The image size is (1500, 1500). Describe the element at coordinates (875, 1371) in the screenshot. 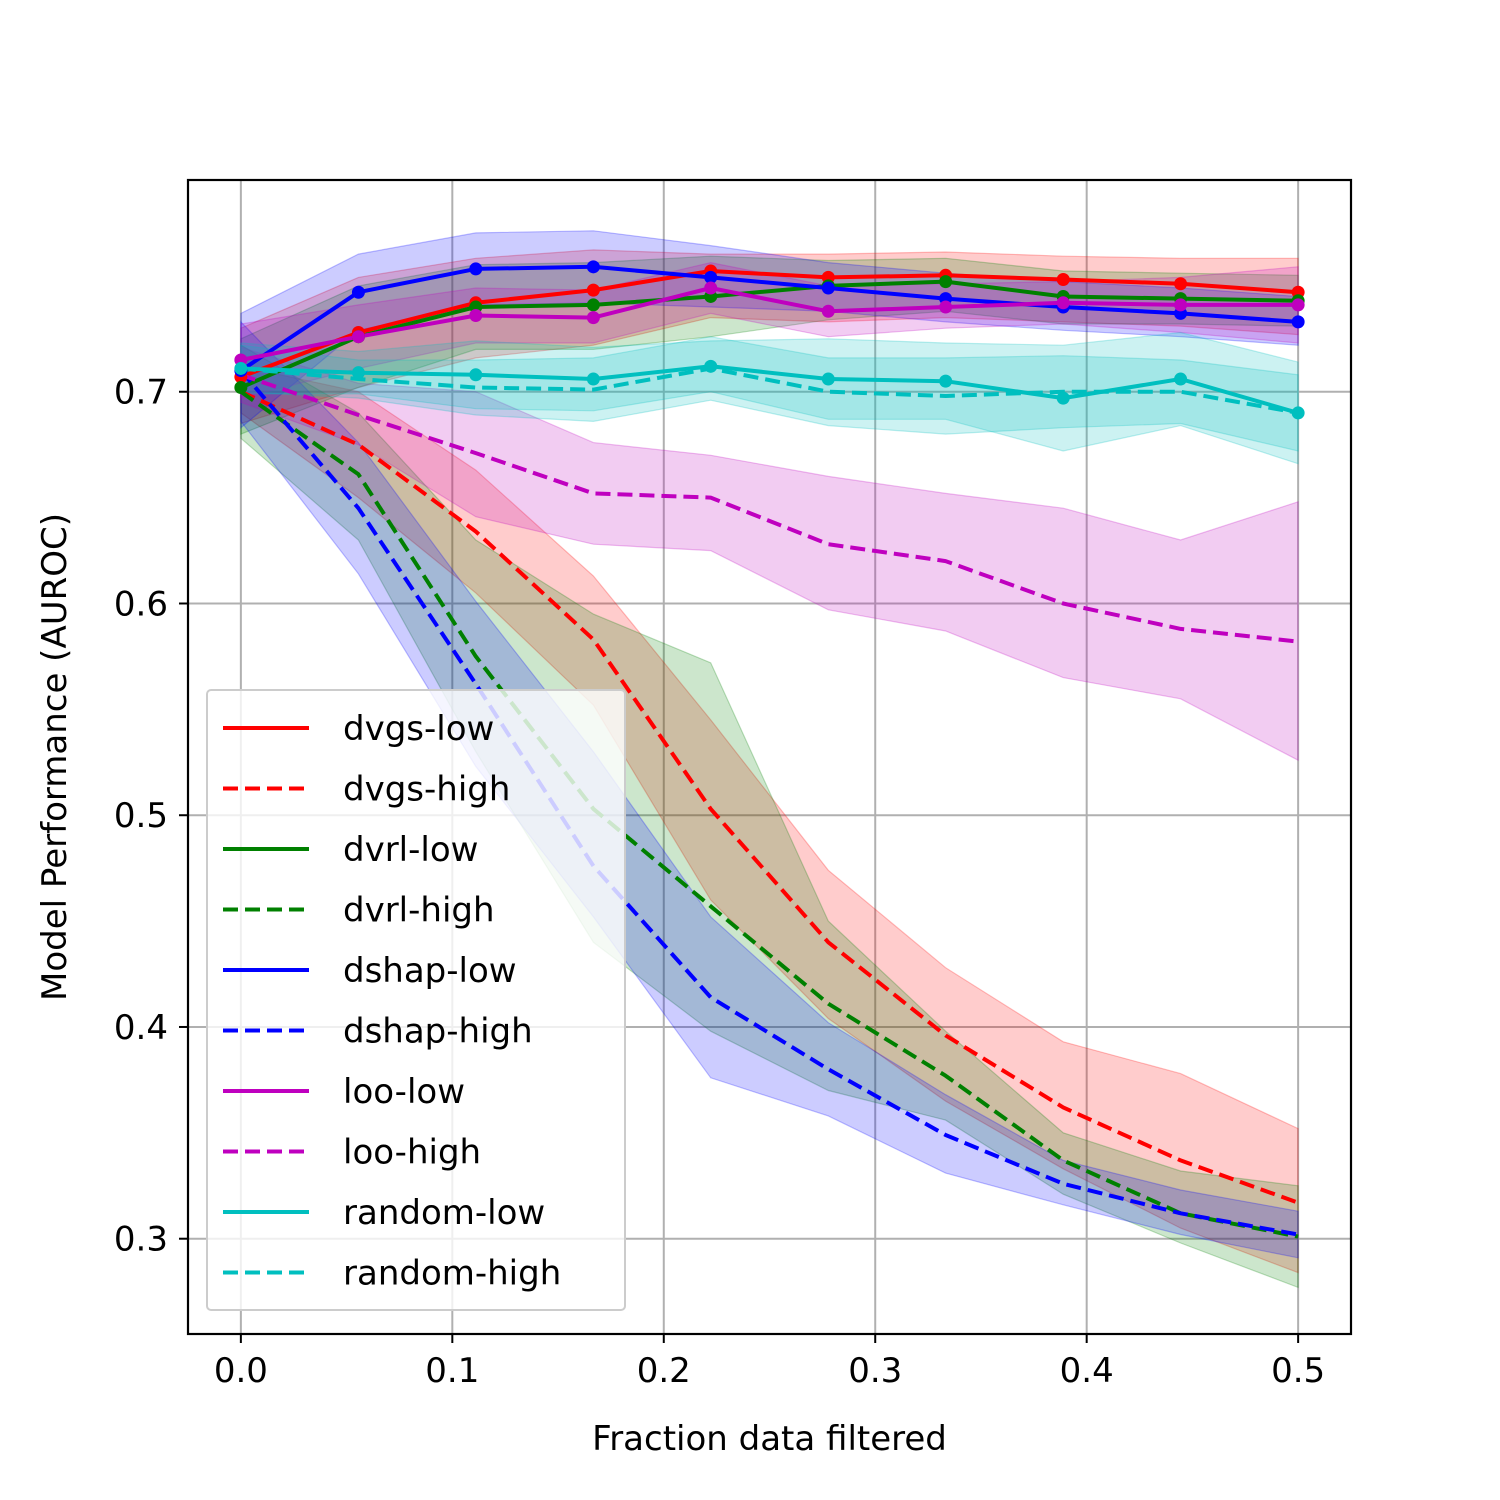

I see `x-tick-label-3: 0.3` at that location.